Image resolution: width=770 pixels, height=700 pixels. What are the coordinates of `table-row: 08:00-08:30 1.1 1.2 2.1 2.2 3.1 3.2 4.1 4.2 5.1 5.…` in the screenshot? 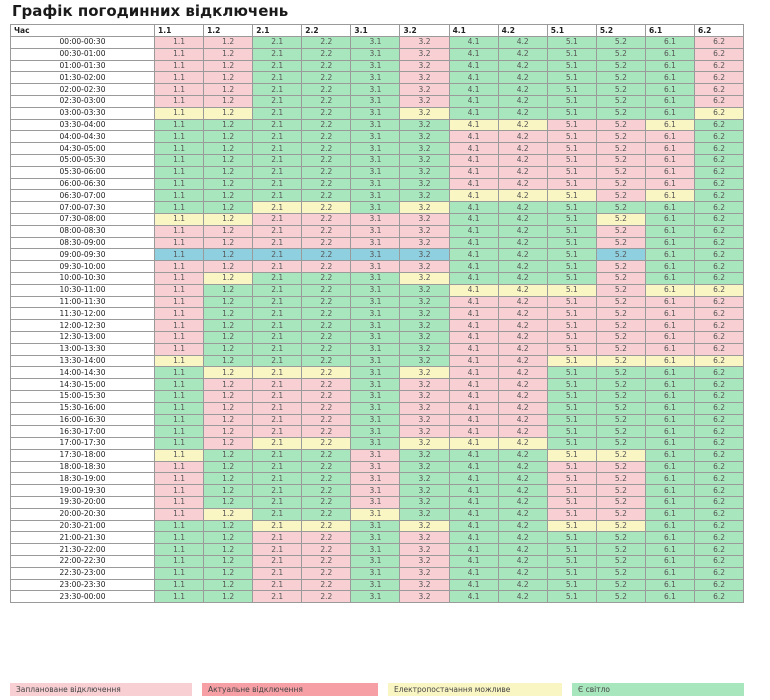 It's located at (377, 231).